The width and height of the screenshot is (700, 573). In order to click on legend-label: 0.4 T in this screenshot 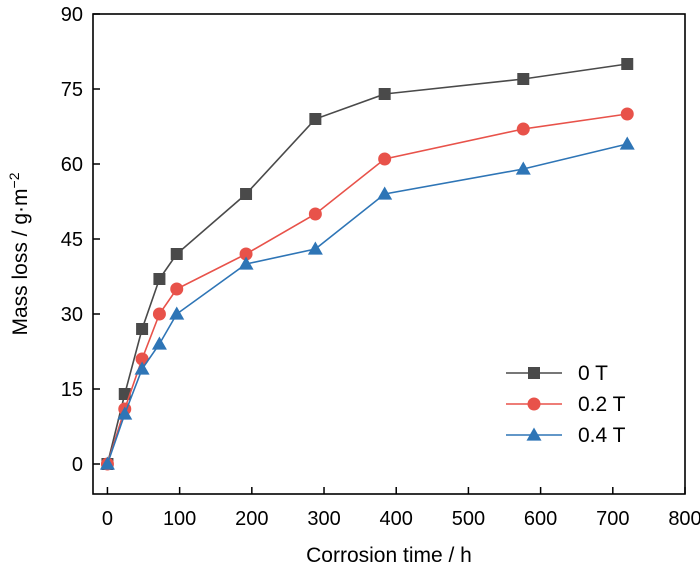, I will do `click(602, 435)`.